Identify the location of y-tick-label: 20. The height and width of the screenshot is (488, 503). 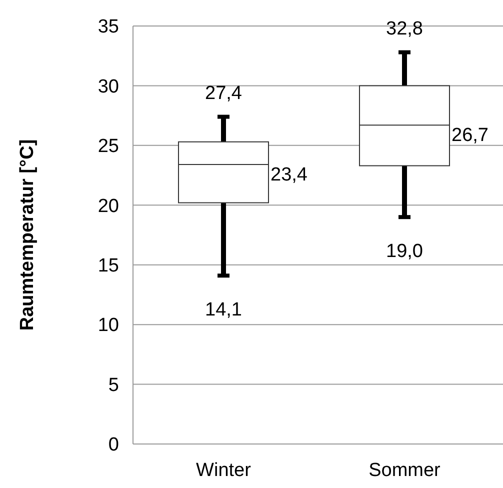
(108, 206).